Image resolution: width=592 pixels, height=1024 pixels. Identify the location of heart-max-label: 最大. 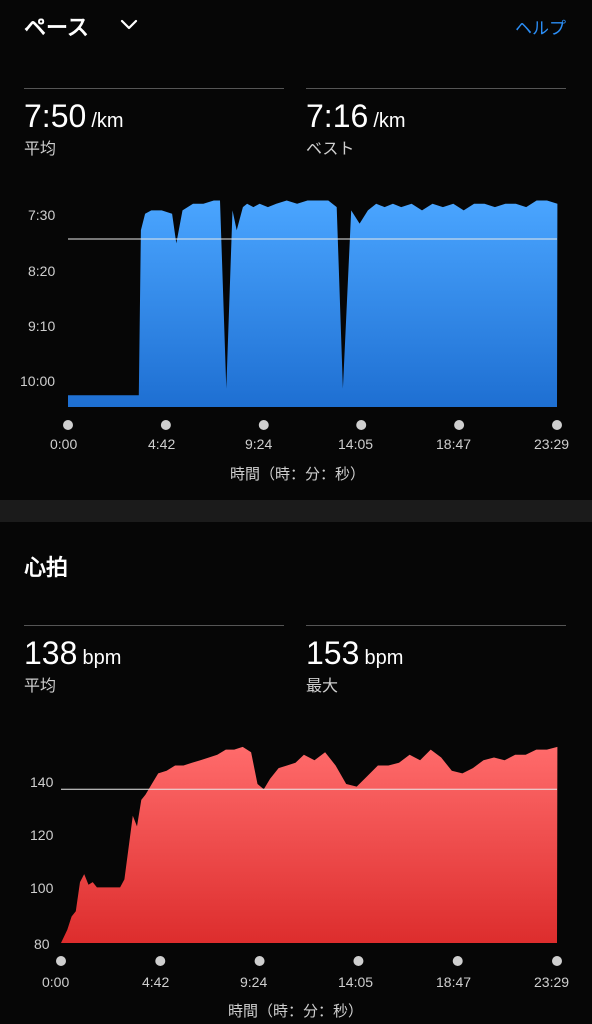
(322, 685).